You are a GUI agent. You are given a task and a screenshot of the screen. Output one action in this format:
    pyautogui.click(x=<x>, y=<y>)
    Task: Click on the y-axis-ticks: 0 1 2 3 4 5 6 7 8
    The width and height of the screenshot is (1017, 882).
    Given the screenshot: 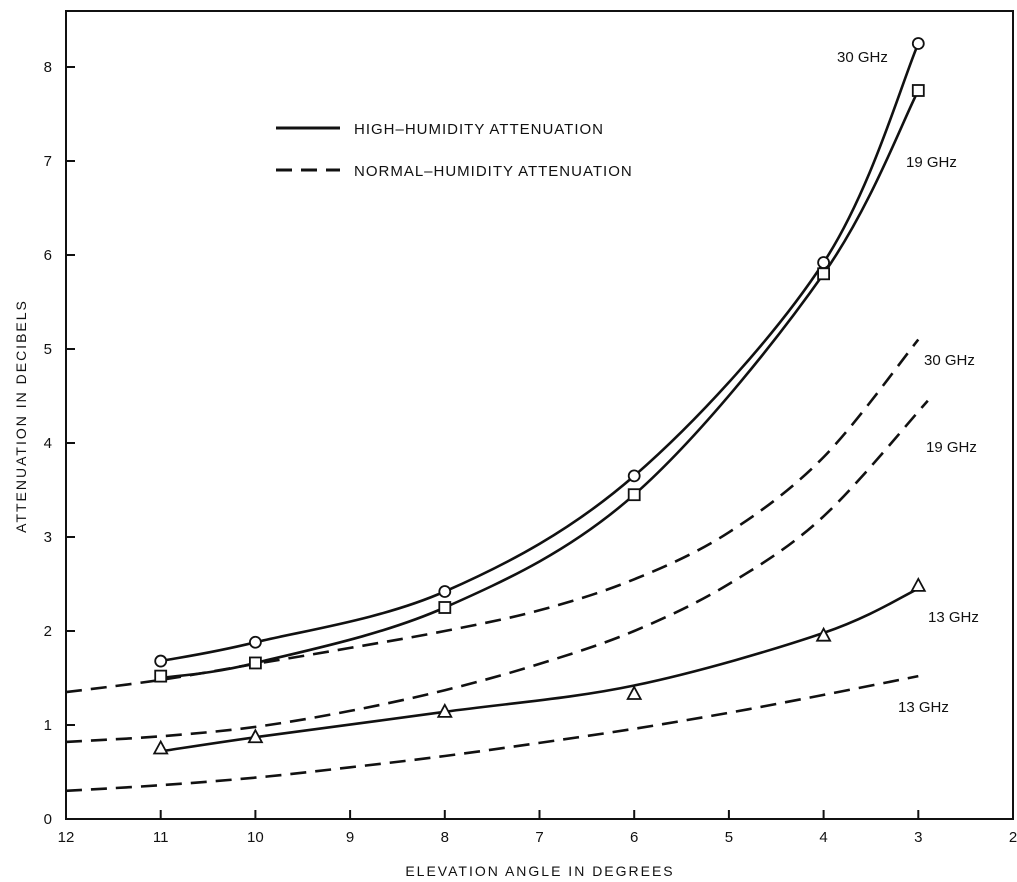 What is the action you would take?
    pyautogui.click(x=59, y=443)
    